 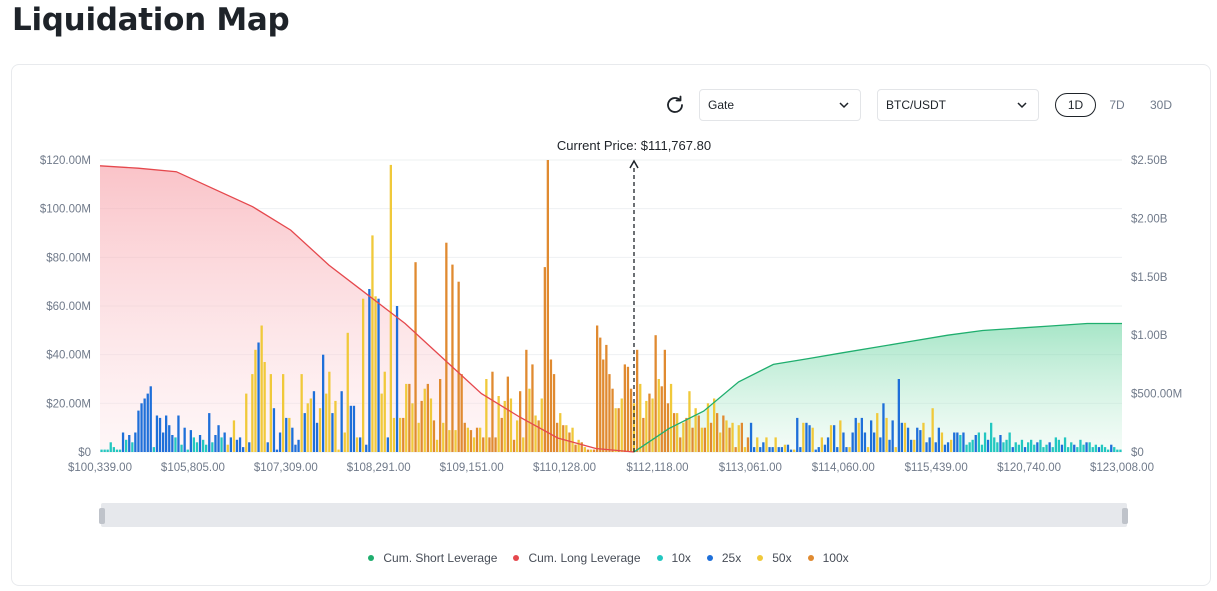 I want to click on zoom-slider-right-handle, so click(x=1125, y=516).